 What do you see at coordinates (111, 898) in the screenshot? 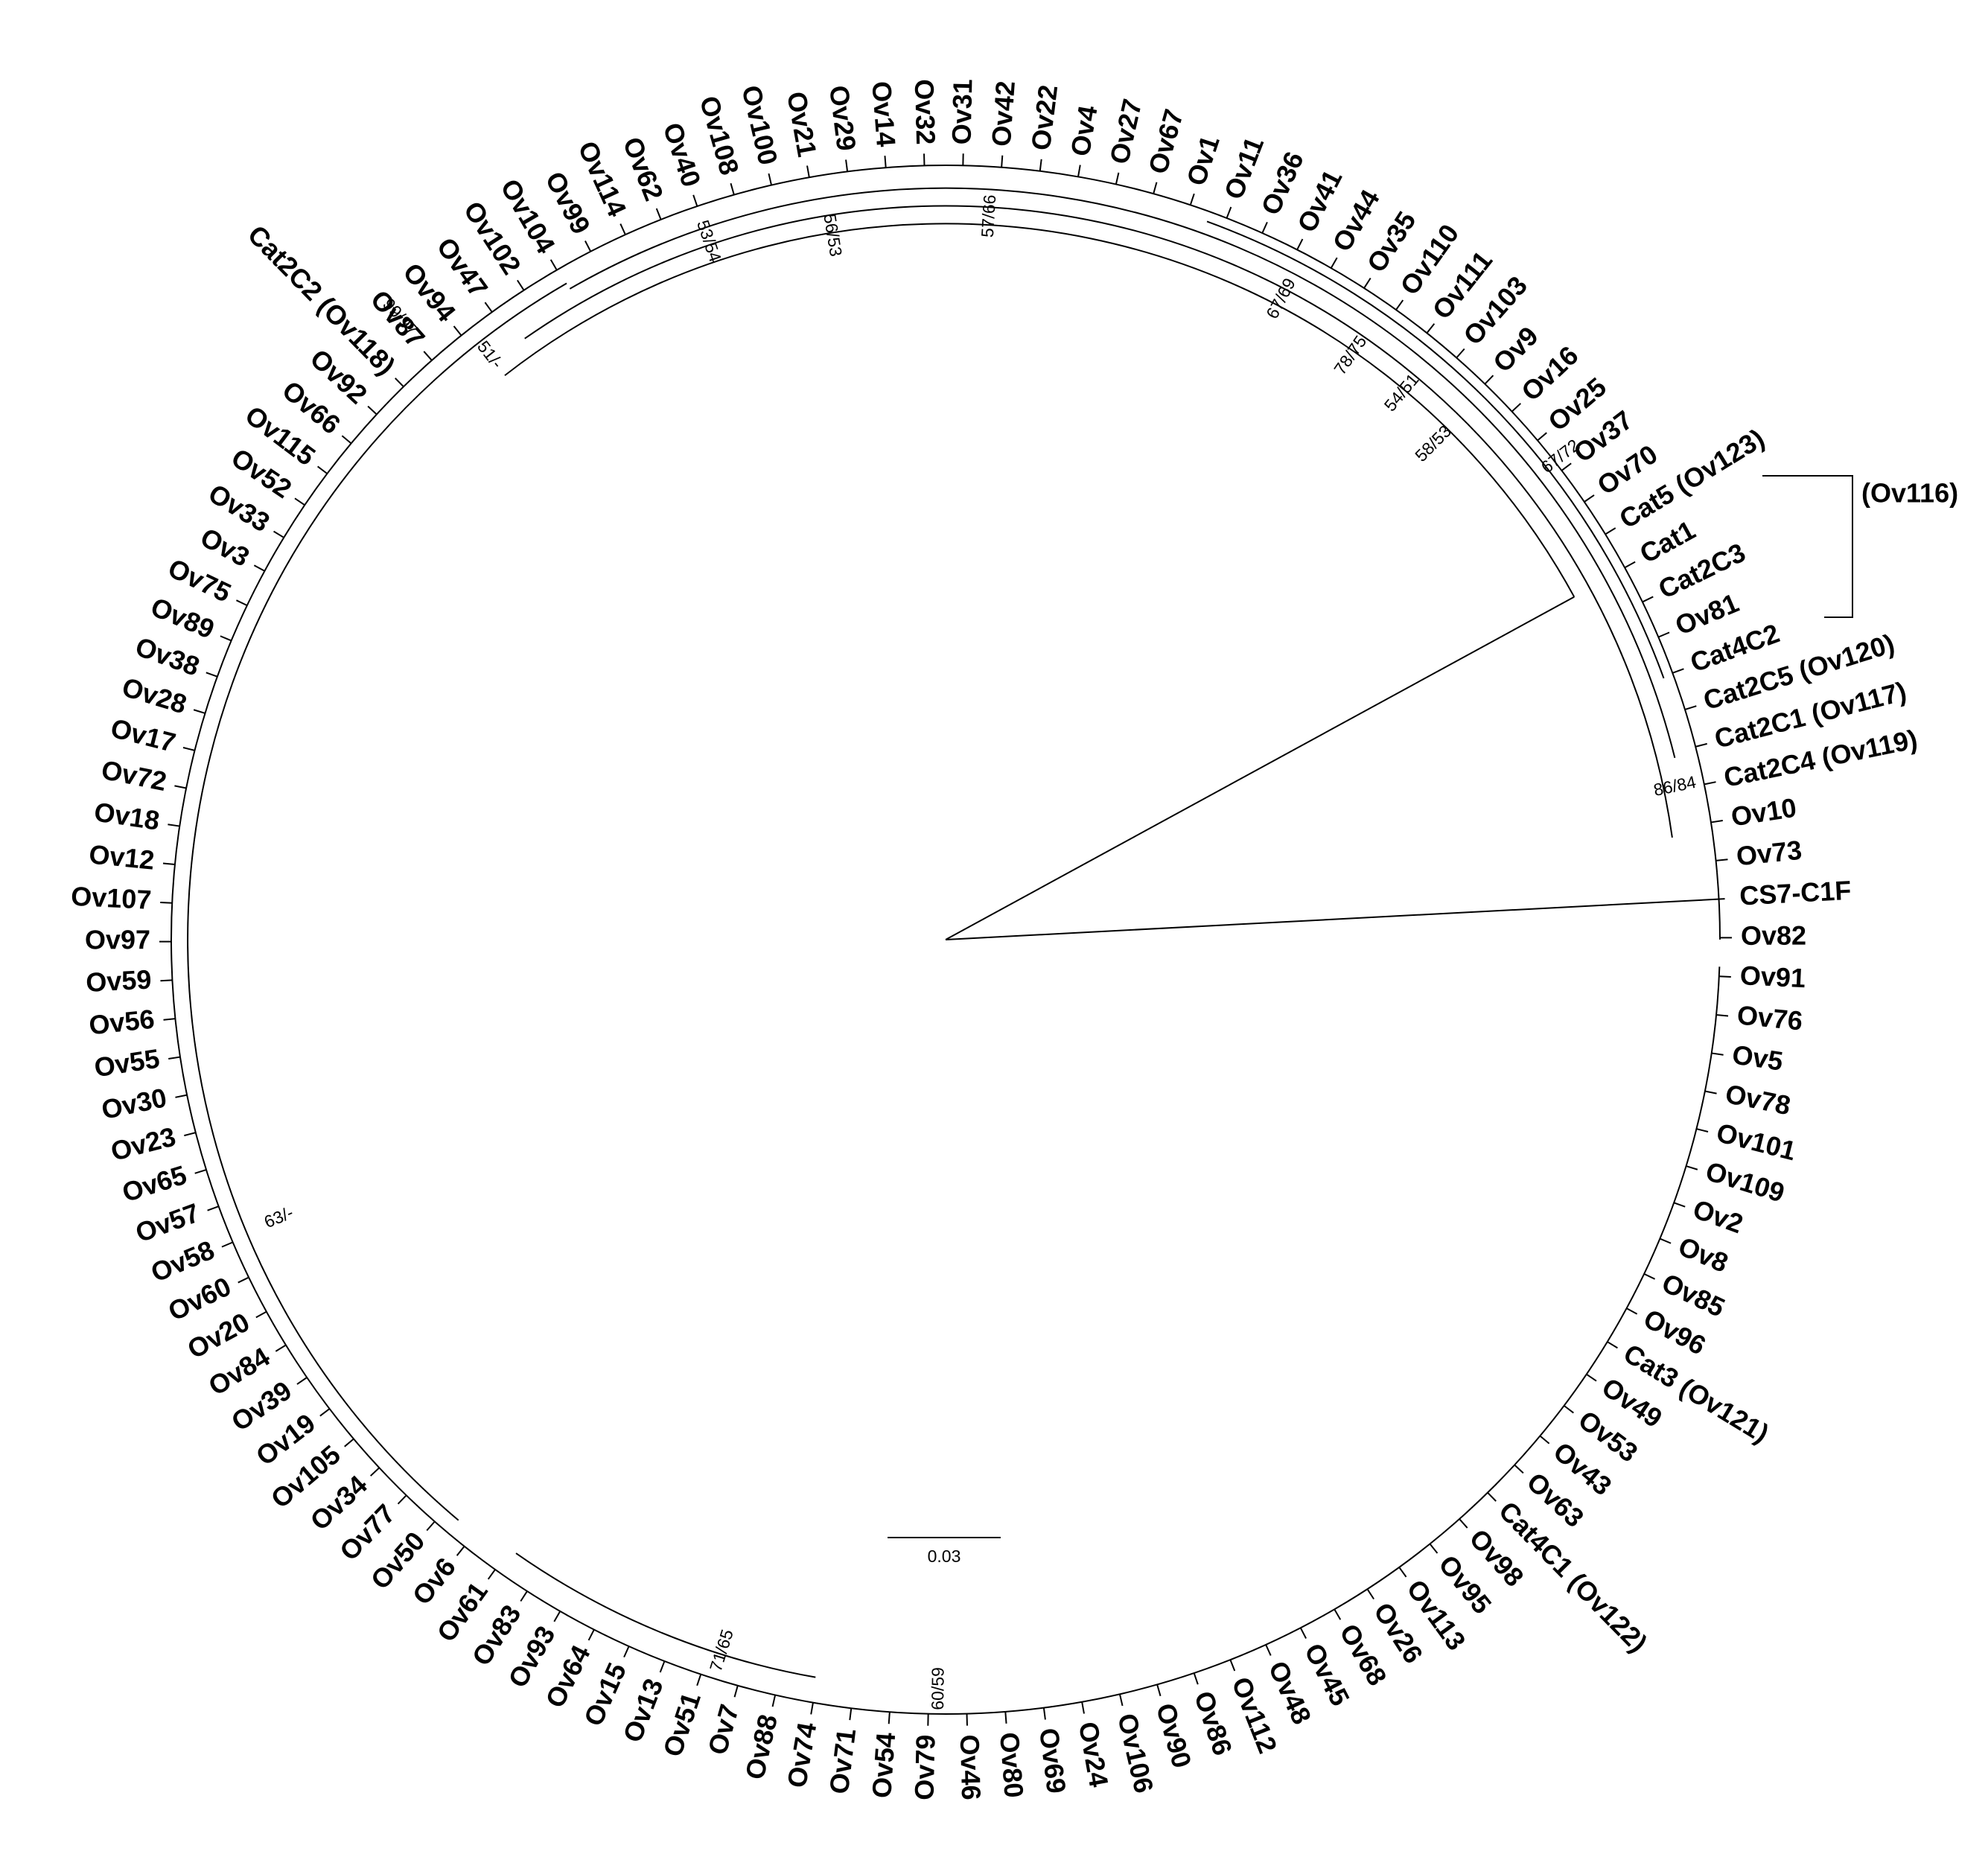
I see `leaf-label: Ov107` at bounding box center [111, 898].